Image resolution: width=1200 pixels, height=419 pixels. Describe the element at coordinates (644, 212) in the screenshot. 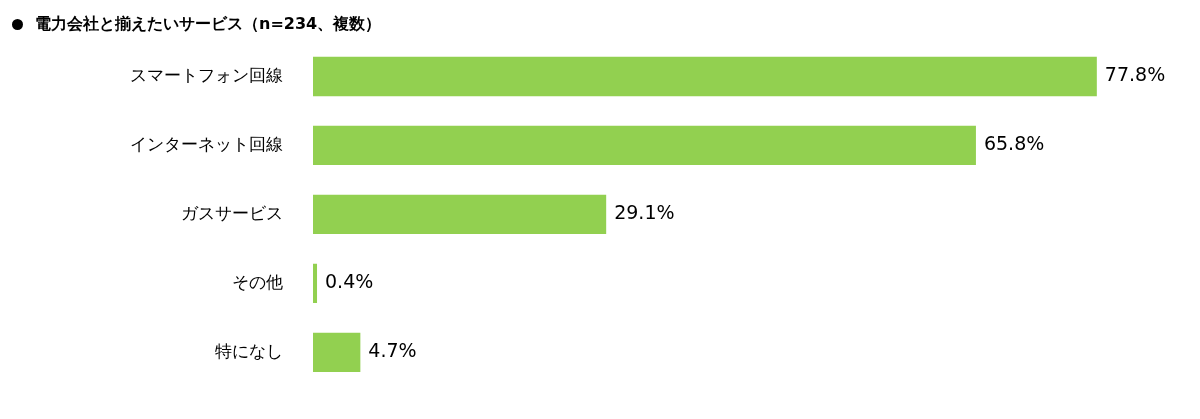

I see `data-label: 29.1%` at that location.